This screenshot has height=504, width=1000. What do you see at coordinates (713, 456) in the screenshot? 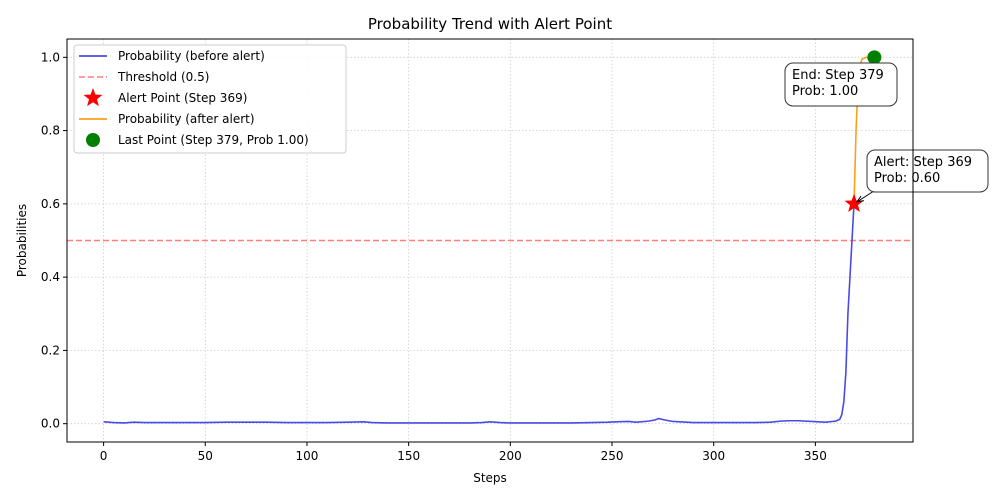
I see `x-tick-label: 300` at bounding box center [713, 456].